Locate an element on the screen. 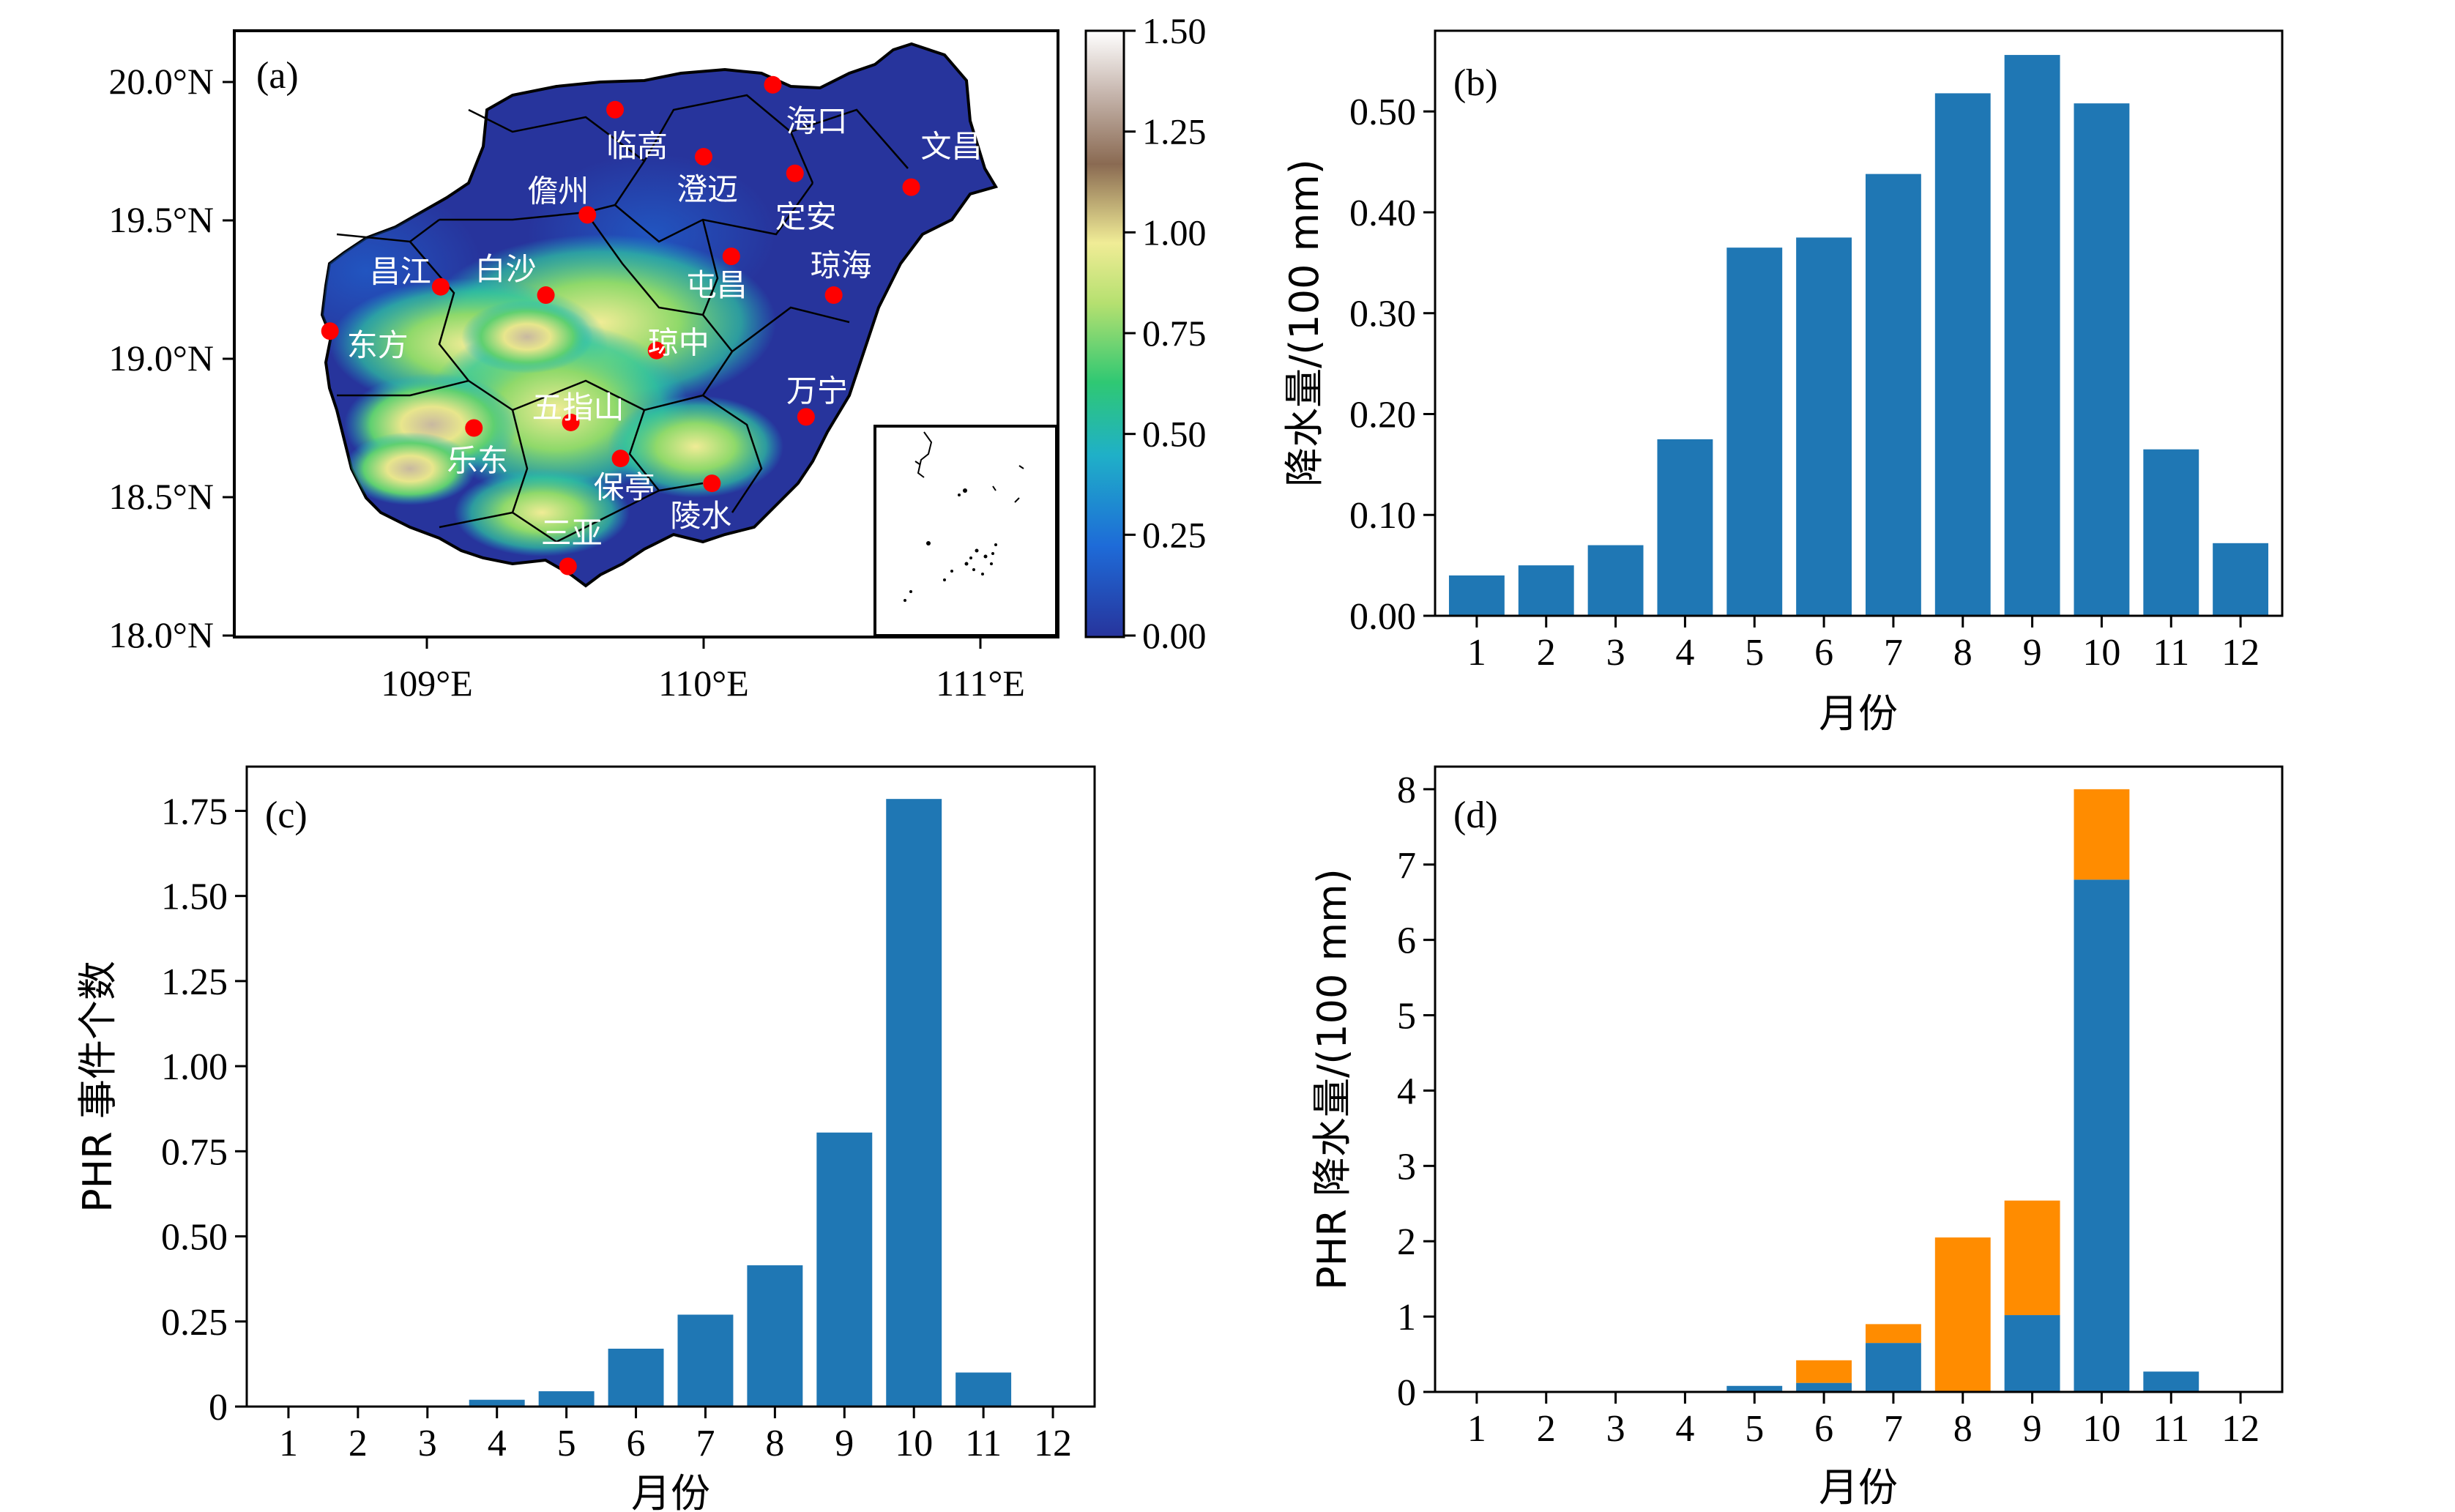 This screenshot has height=1512, width=2455. lat-tick-18-5: 18.5°N is located at coordinates (161, 496).